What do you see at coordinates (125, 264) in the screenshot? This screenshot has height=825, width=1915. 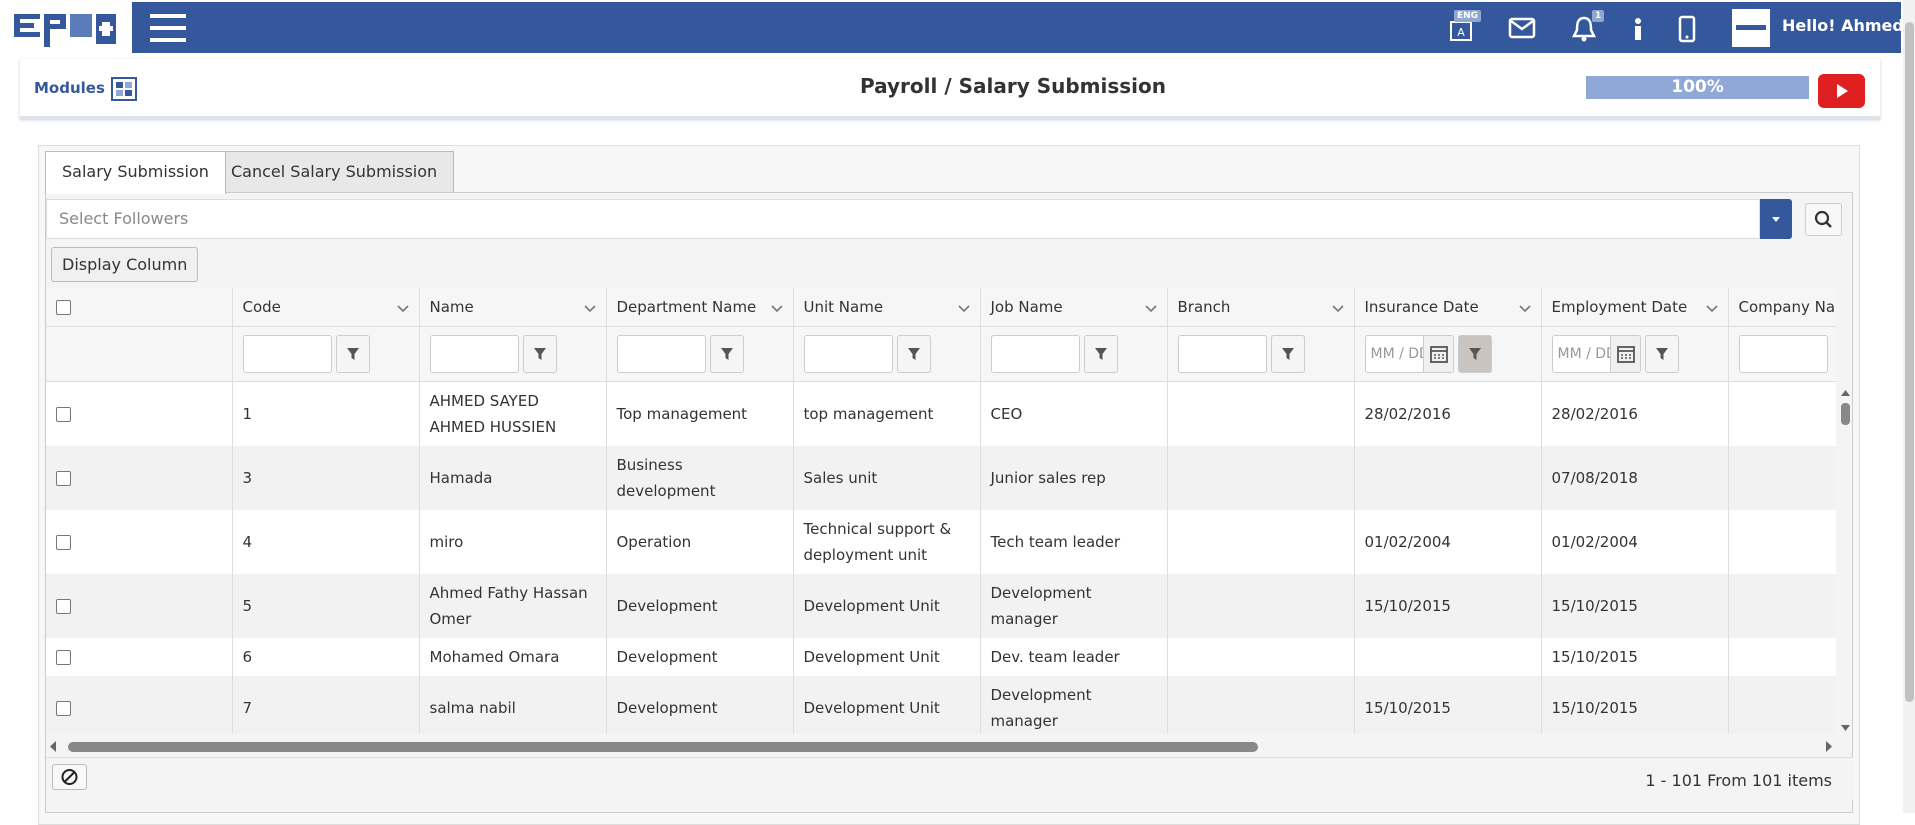 I see `display-column-button: Display Column` at bounding box center [125, 264].